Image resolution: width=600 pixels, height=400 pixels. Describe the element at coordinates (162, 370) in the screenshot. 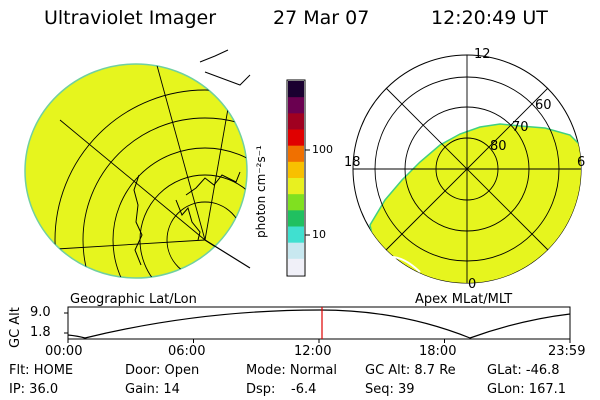

I see `status-door: Door: Open` at that location.